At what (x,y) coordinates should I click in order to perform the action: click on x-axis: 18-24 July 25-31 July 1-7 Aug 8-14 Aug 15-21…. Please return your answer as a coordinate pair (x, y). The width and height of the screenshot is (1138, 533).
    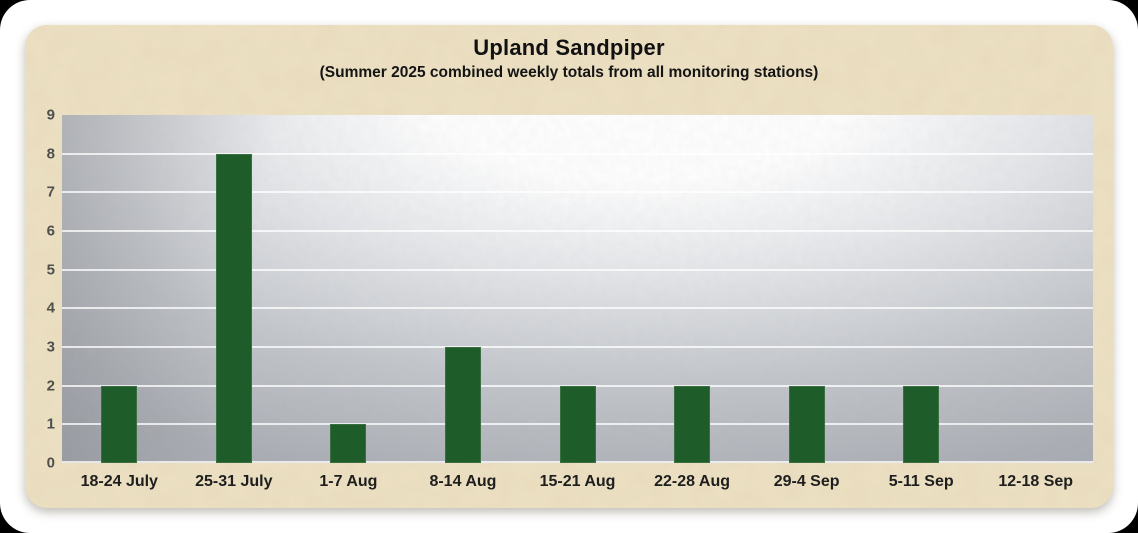
    Looking at the image, I should click on (577, 486).